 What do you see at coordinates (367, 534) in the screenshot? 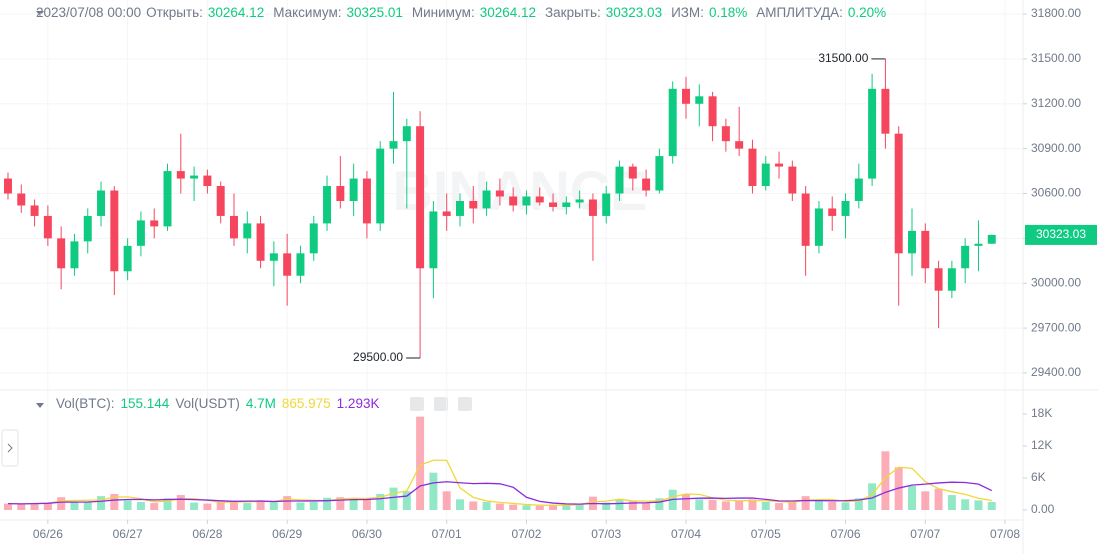
I see `x-tick-label: 06/30` at bounding box center [367, 534].